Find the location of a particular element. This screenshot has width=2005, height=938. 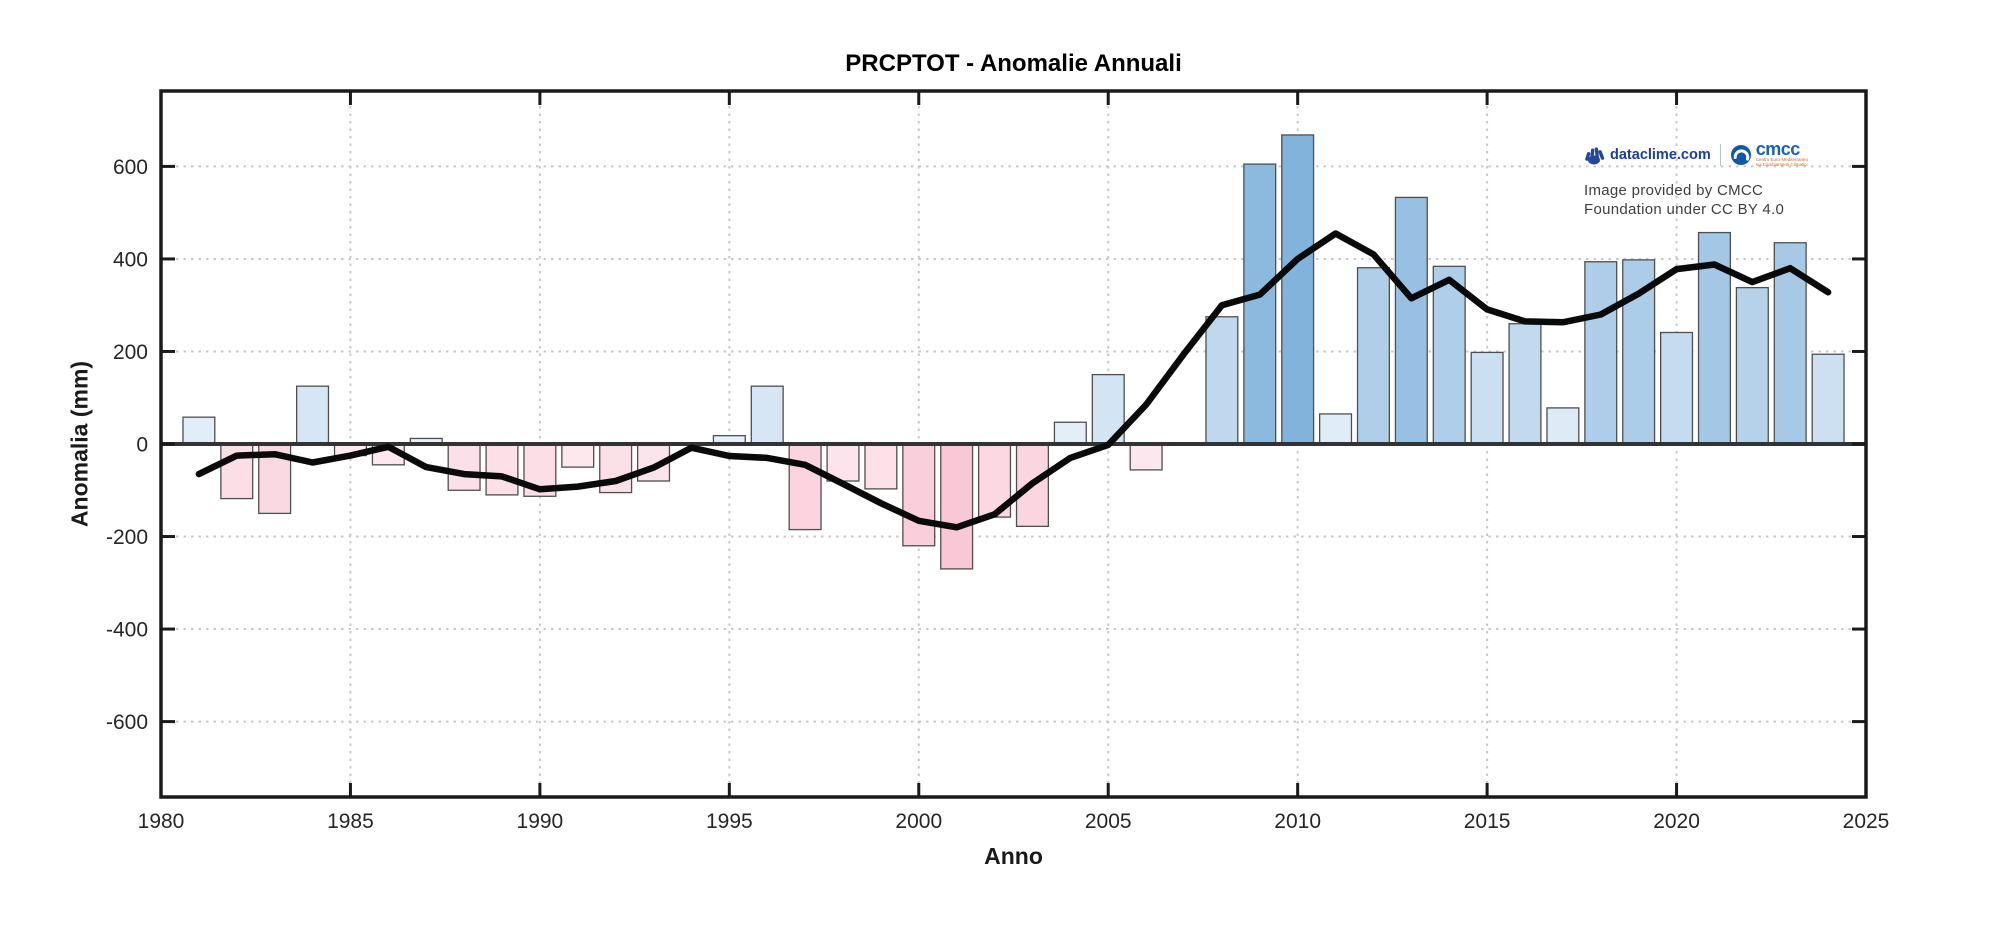

x-tick-label-2025: 2025 is located at coordinates (1866, 821).